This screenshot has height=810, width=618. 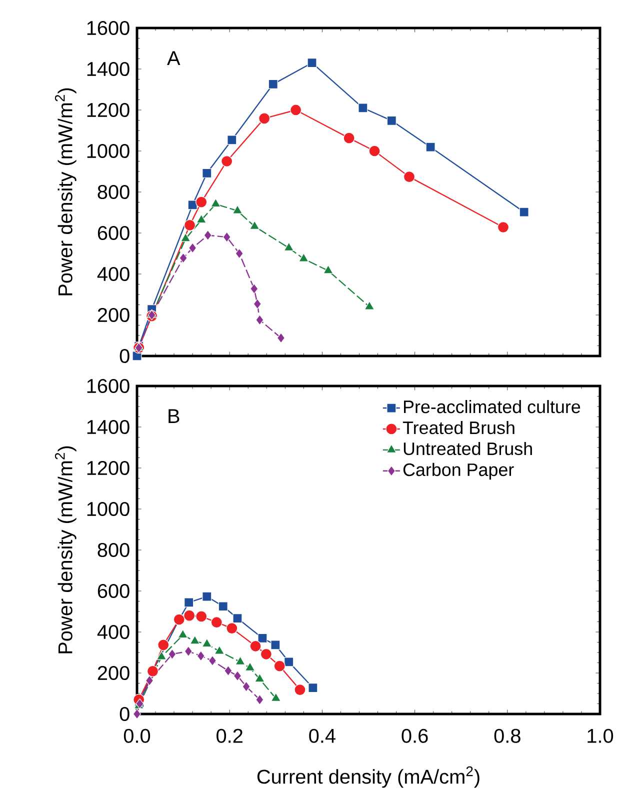 I want to click on x-tick-label: 0.6, so click(x=415, y=735).